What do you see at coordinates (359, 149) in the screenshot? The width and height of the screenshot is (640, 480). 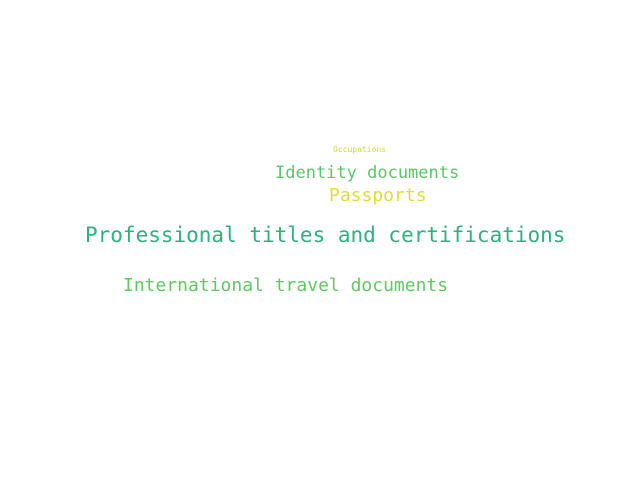 I see `word-occupations: Occupations` at bounding box center [359, 149].